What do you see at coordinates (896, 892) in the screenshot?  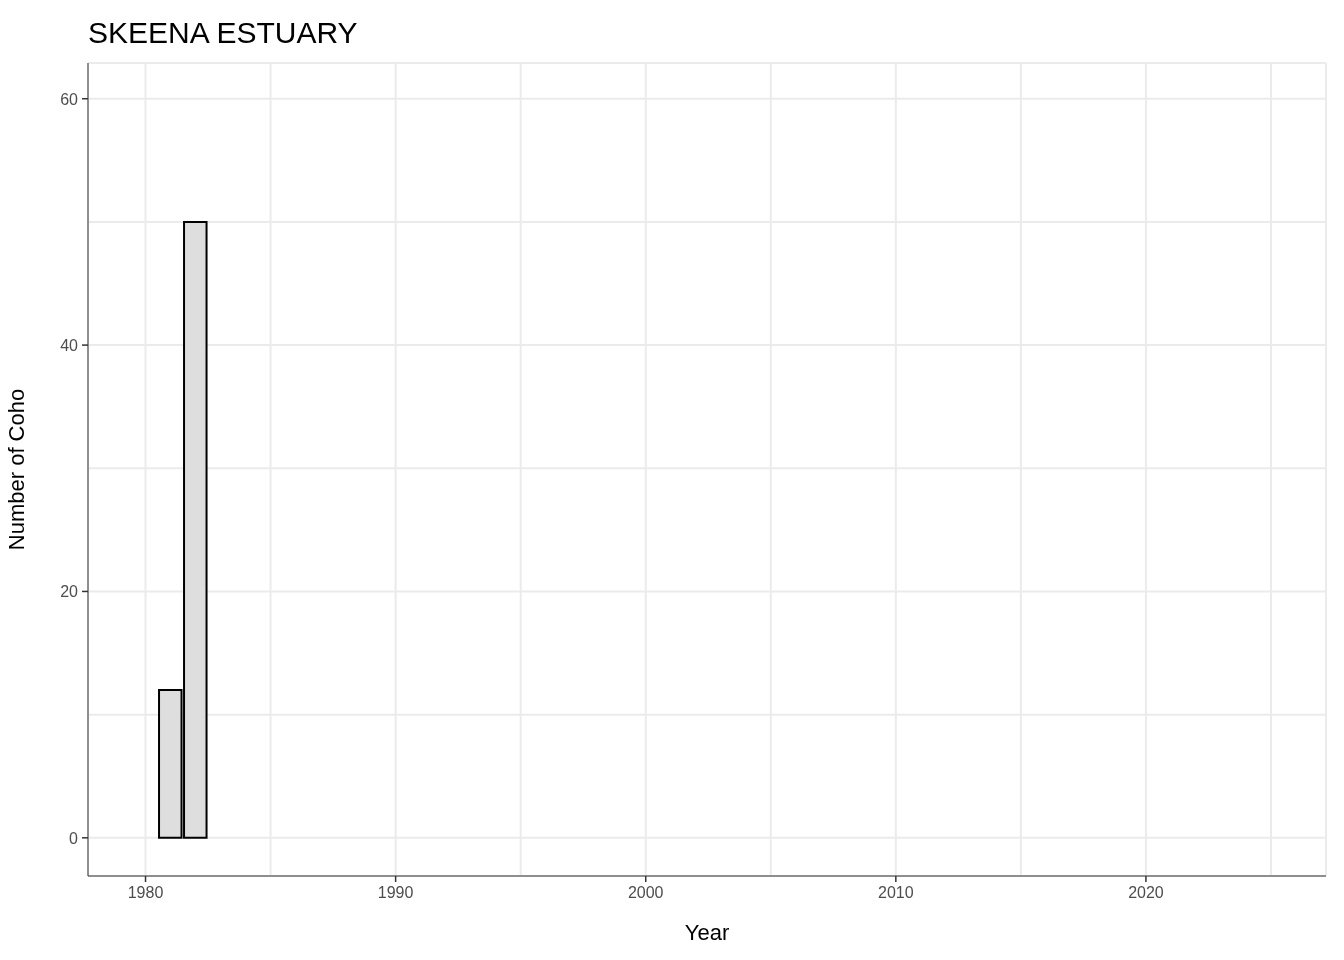 I see `x-tick-label: 2010` at bounding box center [896, 892].